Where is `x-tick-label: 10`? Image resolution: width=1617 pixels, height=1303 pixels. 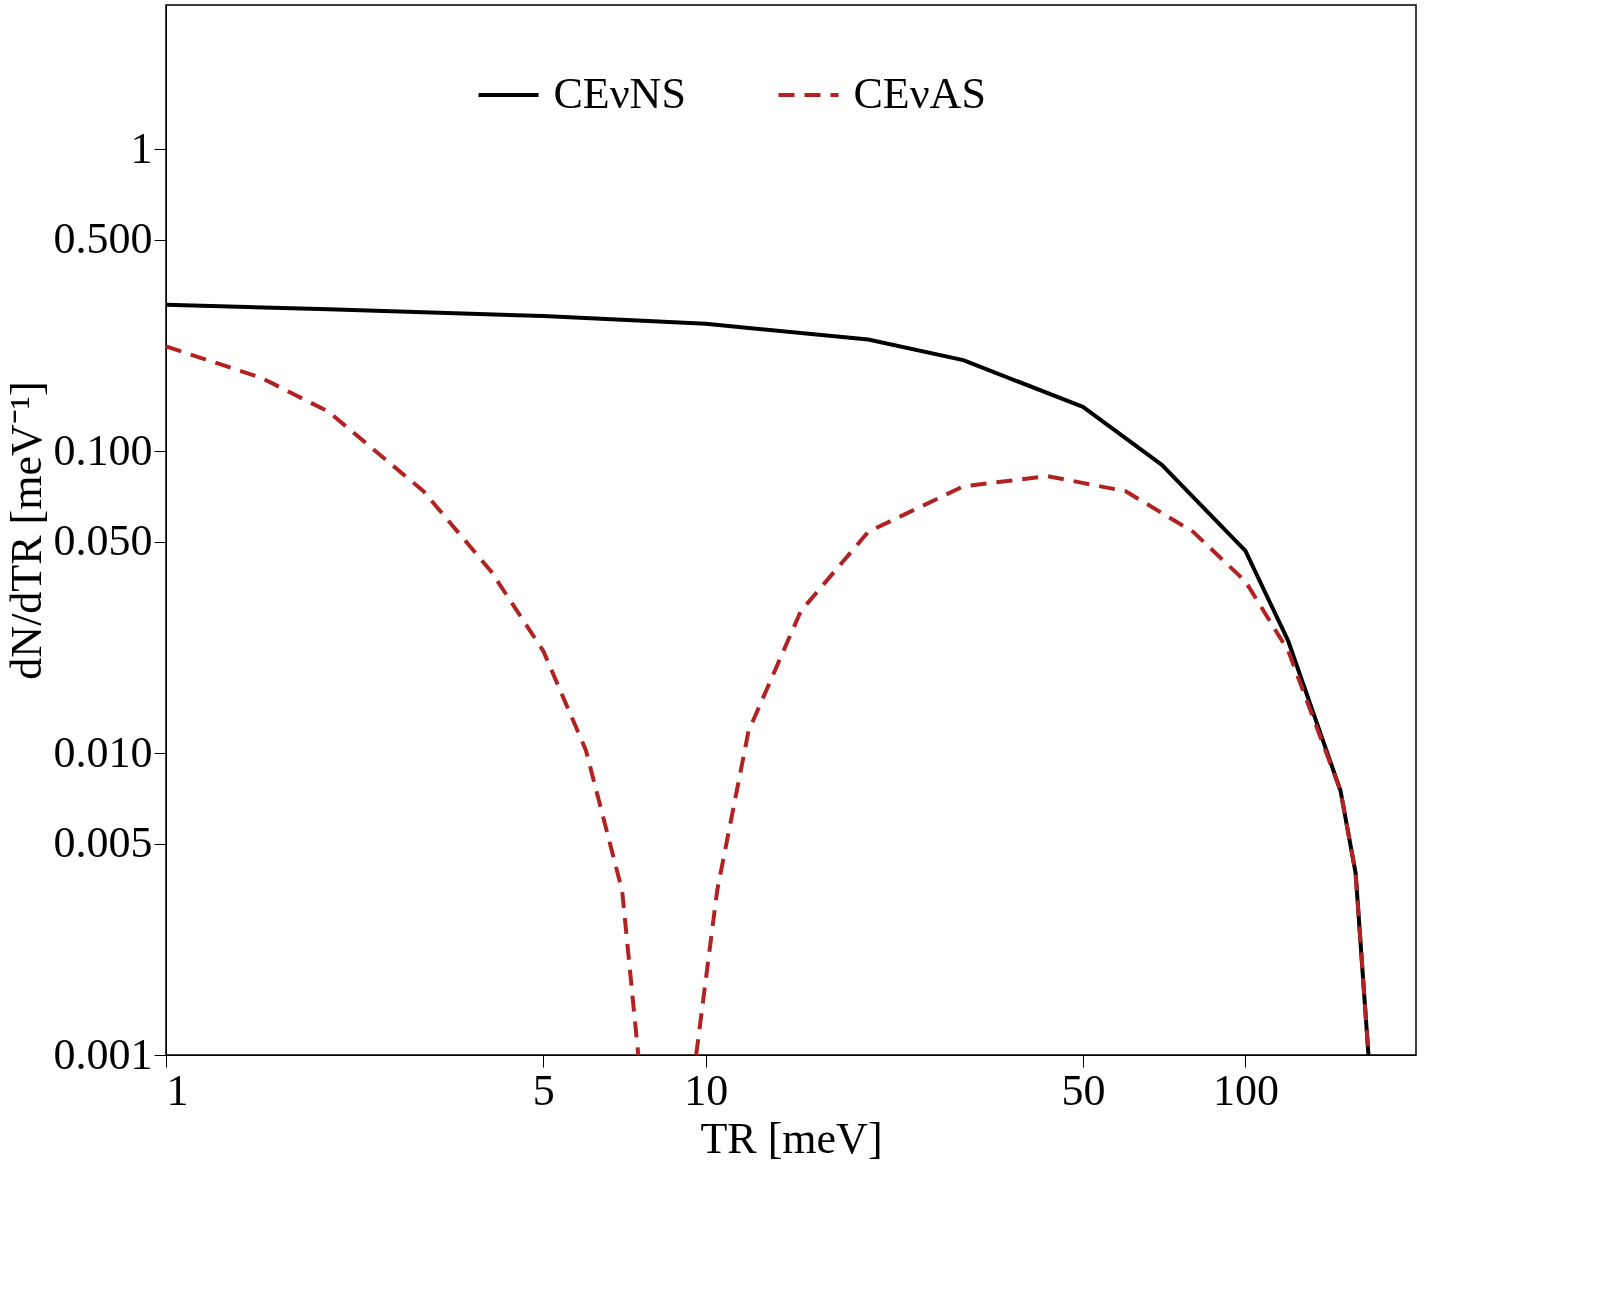
x-tick-label: 10 is located at coordinates (706, 1090).